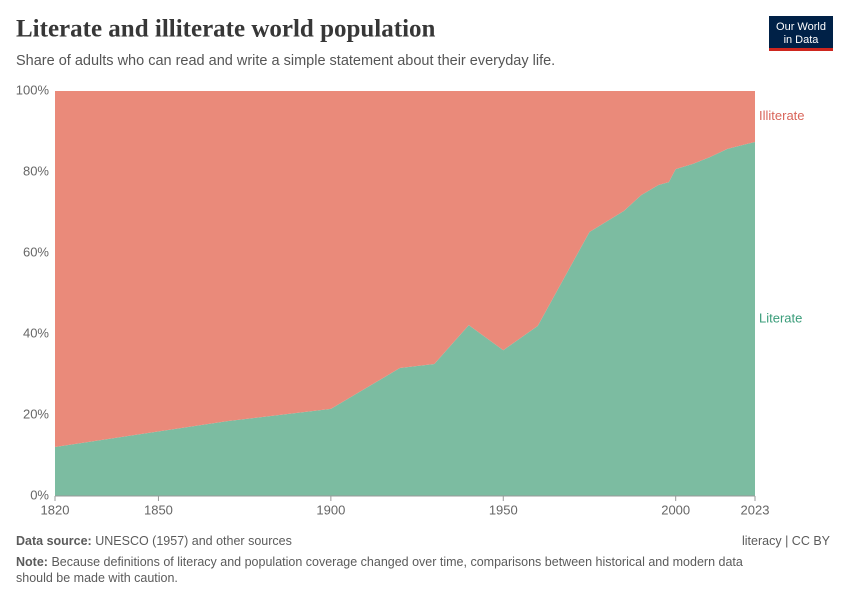 The height and width of the screenshot is (600, 850). I want to click on logo-box, so click(801, 33).